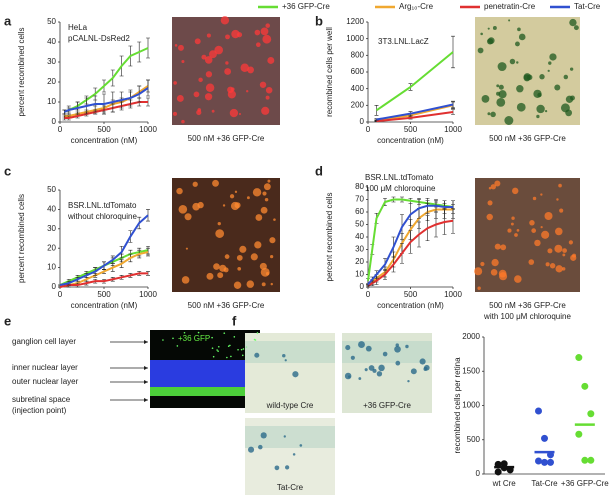  I want to click on y-tick-label: 2000, so click(471, 336).